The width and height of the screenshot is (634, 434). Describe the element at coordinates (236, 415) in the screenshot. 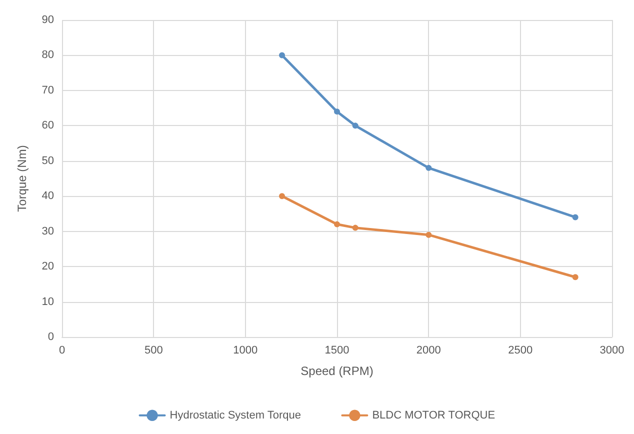

I see `legend-label: Hydrostatic System Torque` at that location.